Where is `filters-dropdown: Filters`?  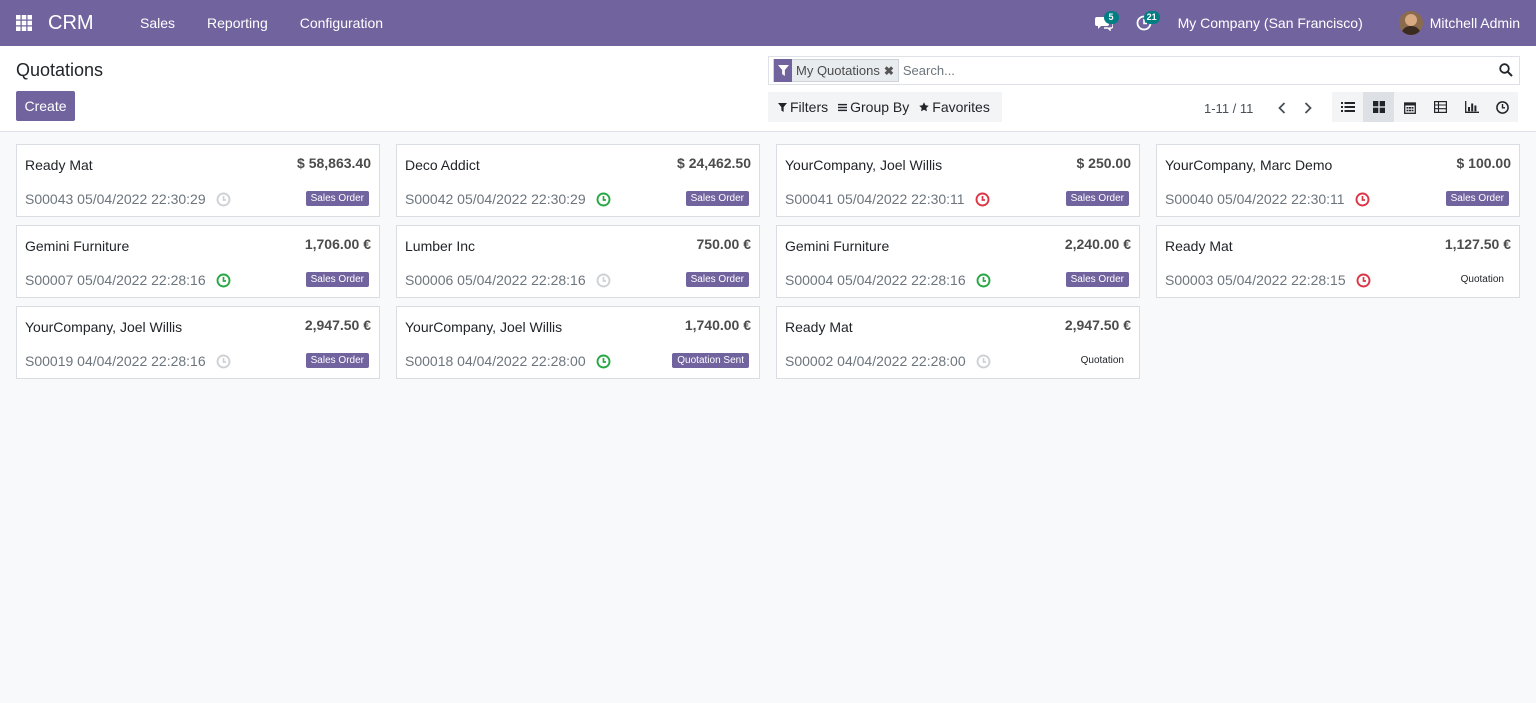 filters-dropdown: Filters is located at coordinates (804, 107).